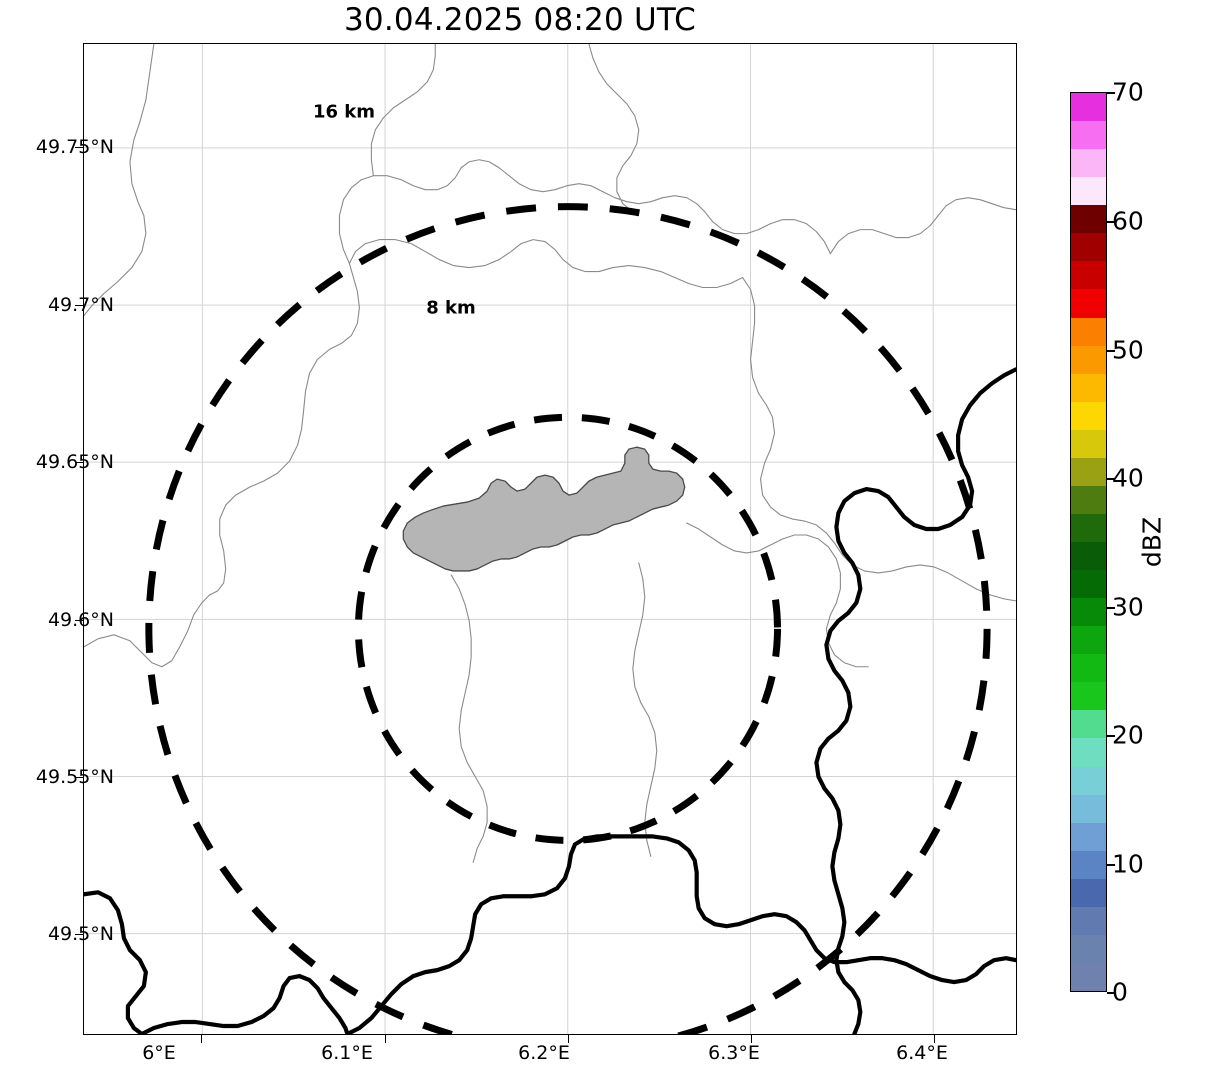 Image resolution: width=1207 pixels, height=1073 pixels. What do you see at coordinates (1128, 607) in the screenshot?
I see `colorbar-tick-label-30: 30` at bounding box center [1128, 607].